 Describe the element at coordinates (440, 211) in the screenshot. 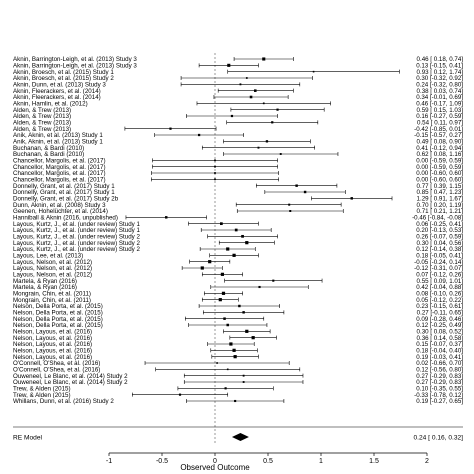

I see `study-estimate-text: 0.71 [ 0.21, 1.21]` at that location.